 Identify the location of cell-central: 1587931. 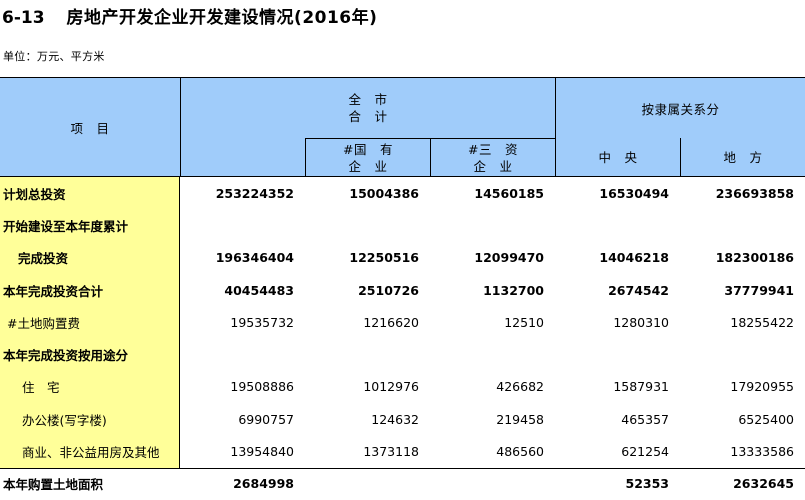
(641, 387).